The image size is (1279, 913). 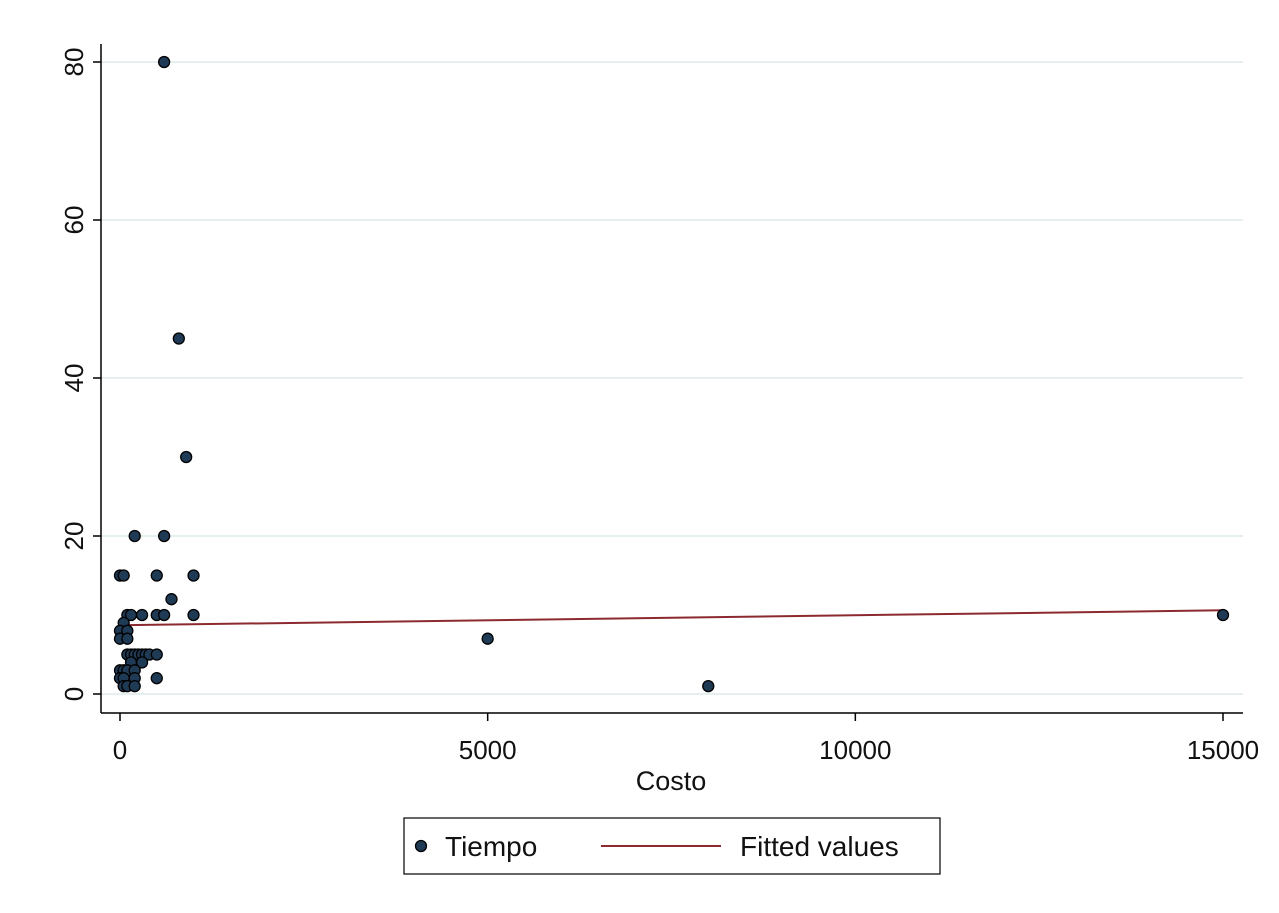 I want to click on x-tick-label: 15000, so click(x=1223, y=750).